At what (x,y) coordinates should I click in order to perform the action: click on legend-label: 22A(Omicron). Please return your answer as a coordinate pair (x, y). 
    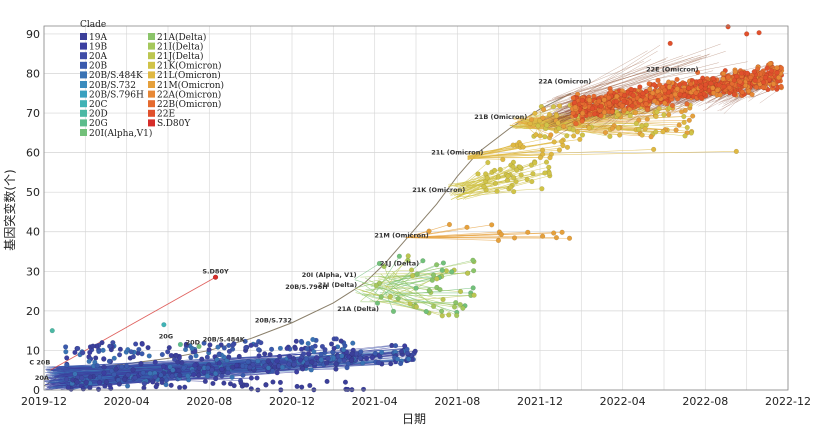
    Looking at the image, I should click on (189, 94).